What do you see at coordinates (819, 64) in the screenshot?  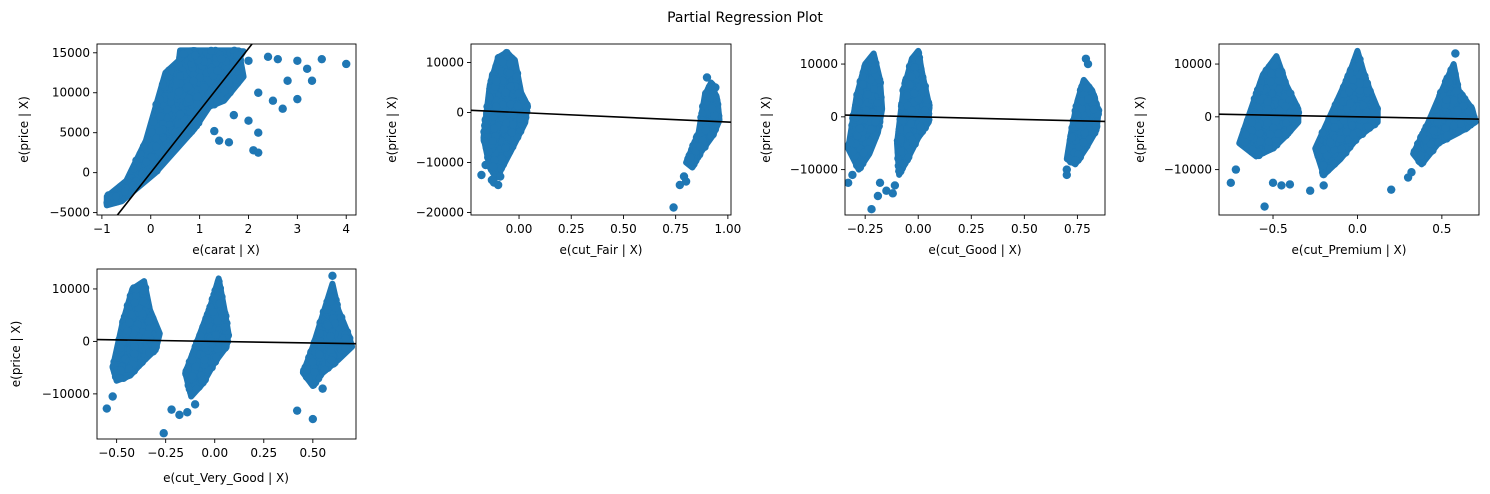 I see `y-tick-label: 10000` at bounding box center [819, 64].